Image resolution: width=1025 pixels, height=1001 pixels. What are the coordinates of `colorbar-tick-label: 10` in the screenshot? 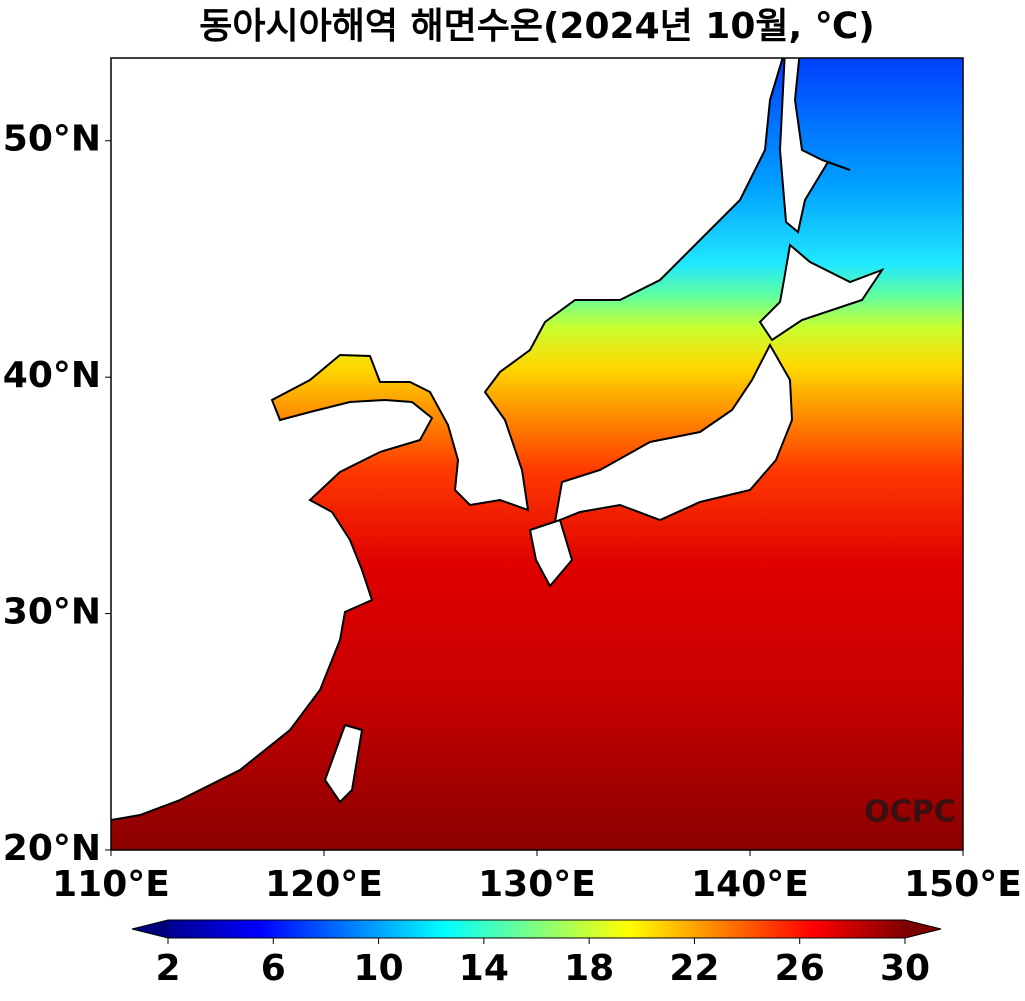 It's located at (379, 968).